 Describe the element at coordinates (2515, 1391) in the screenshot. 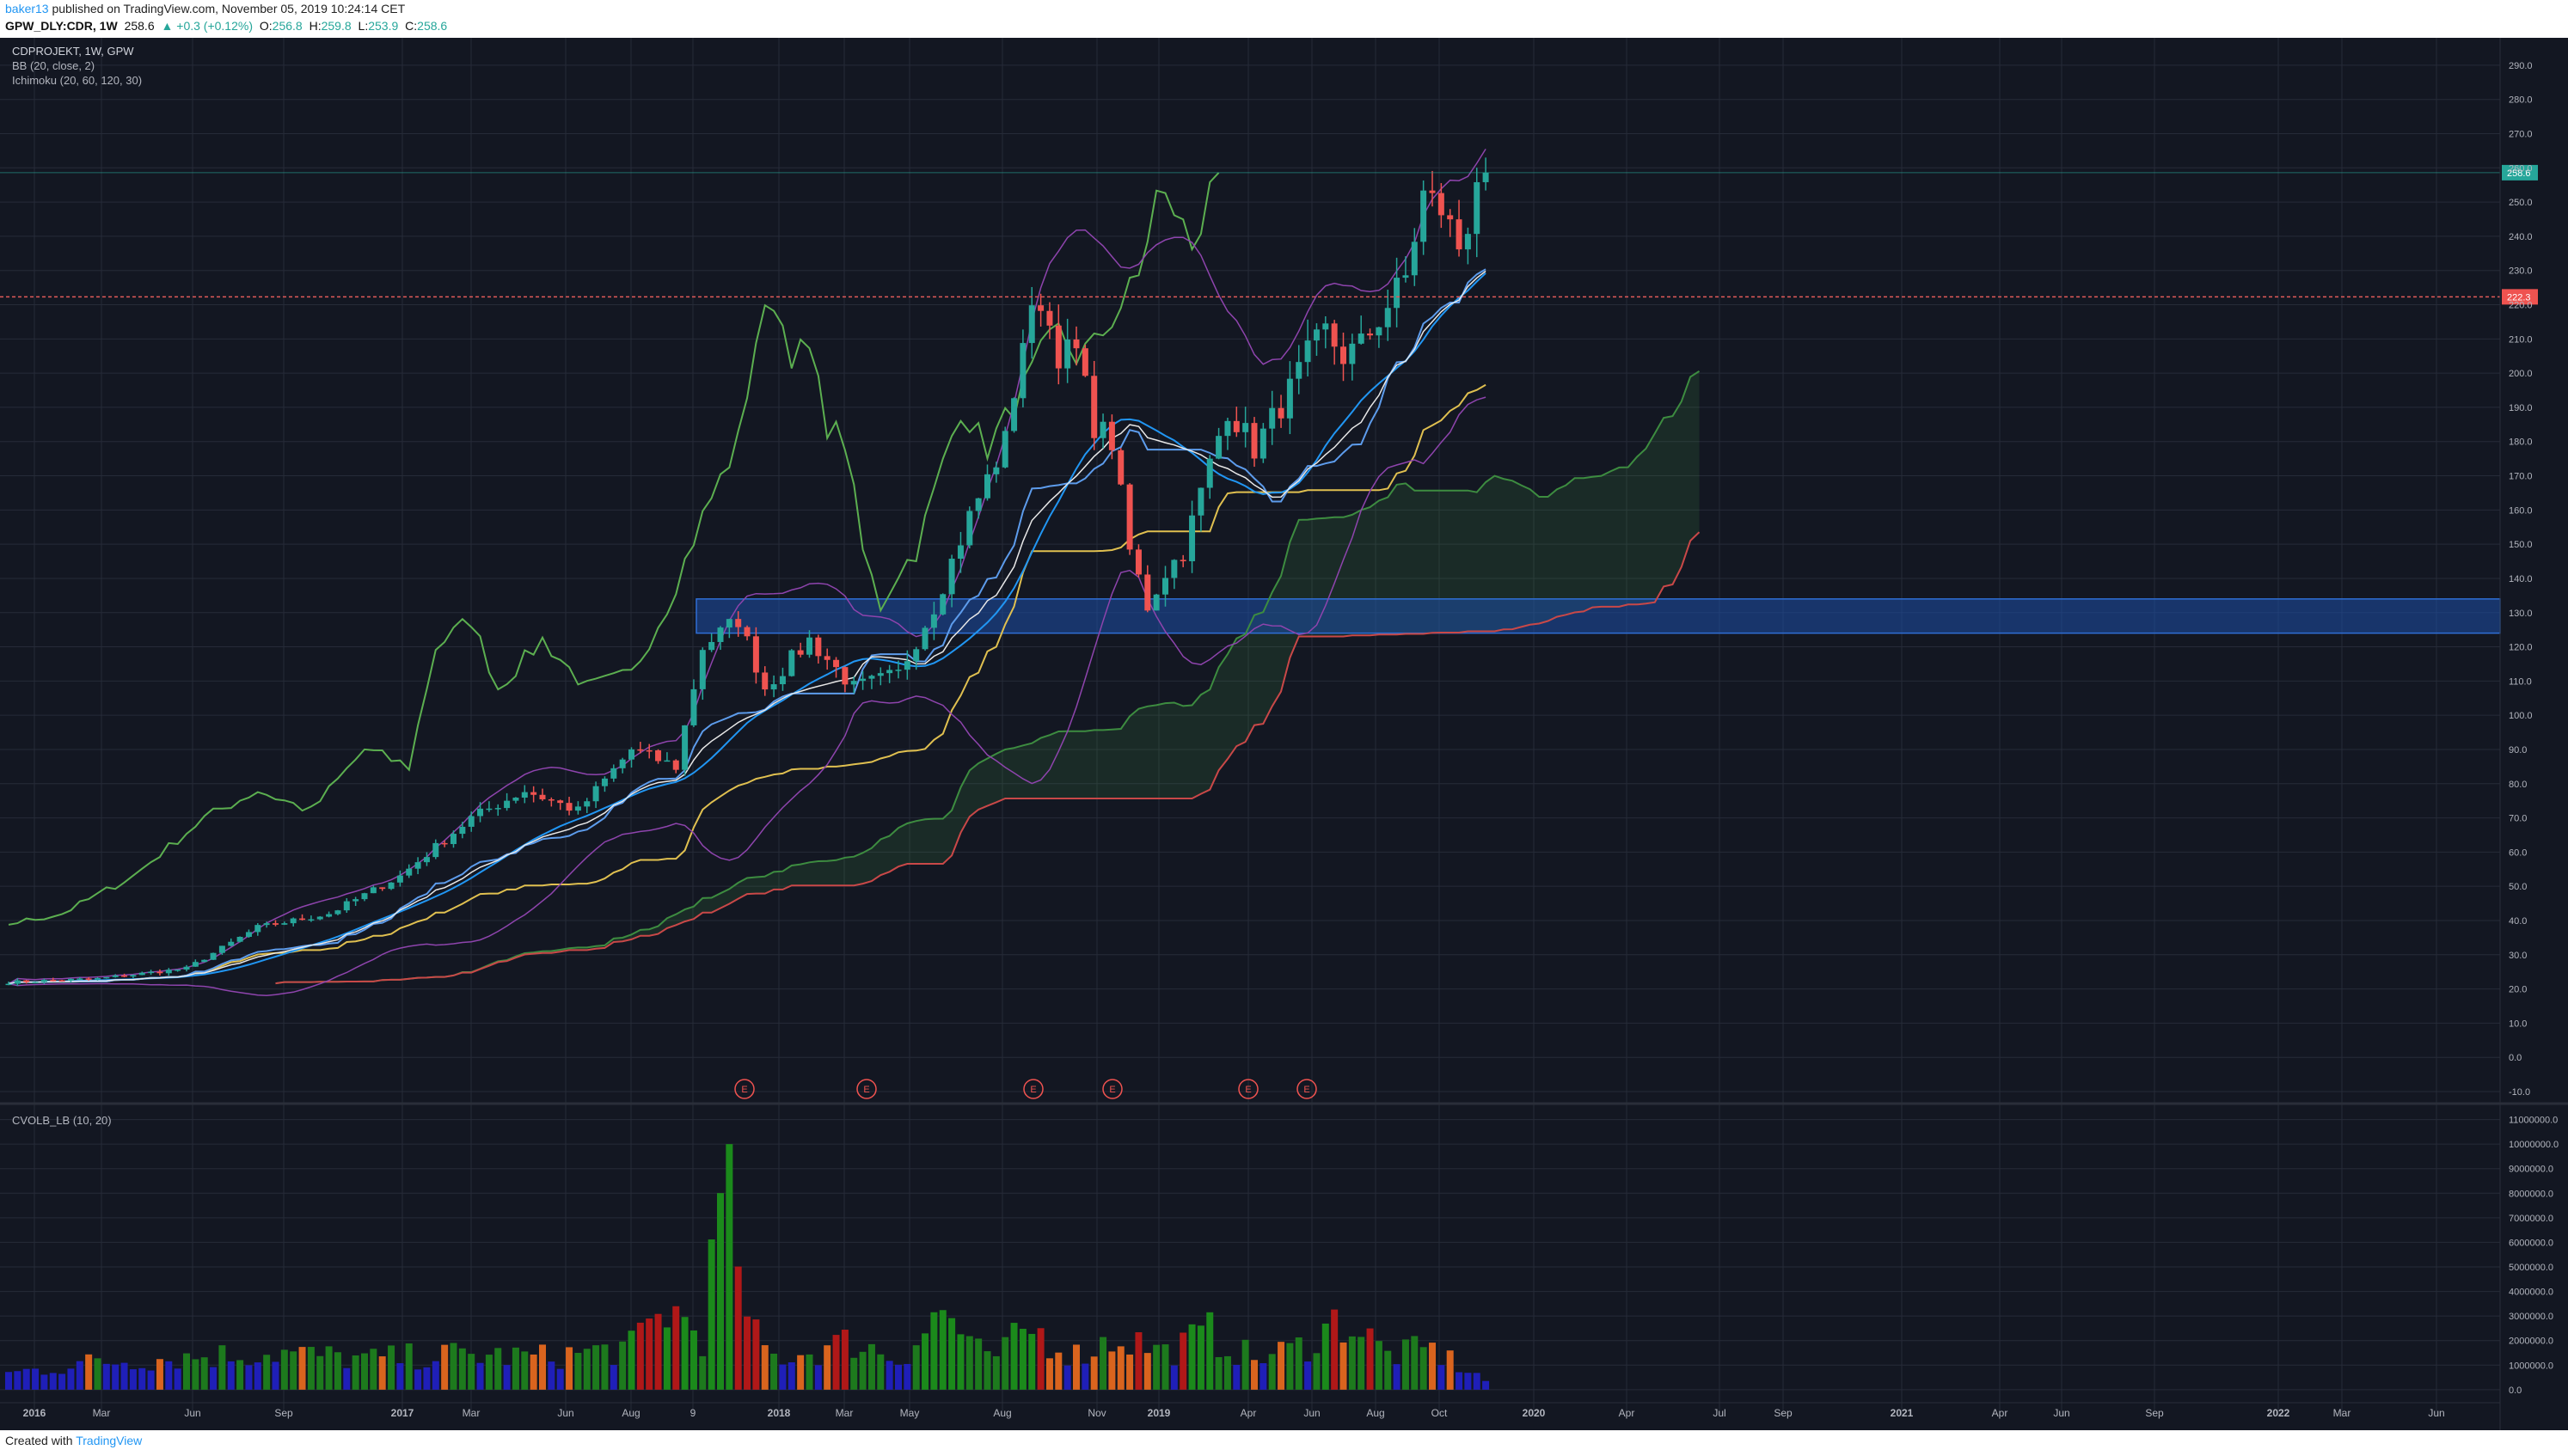

I see `volume-tick-label: 0.0` at that location.